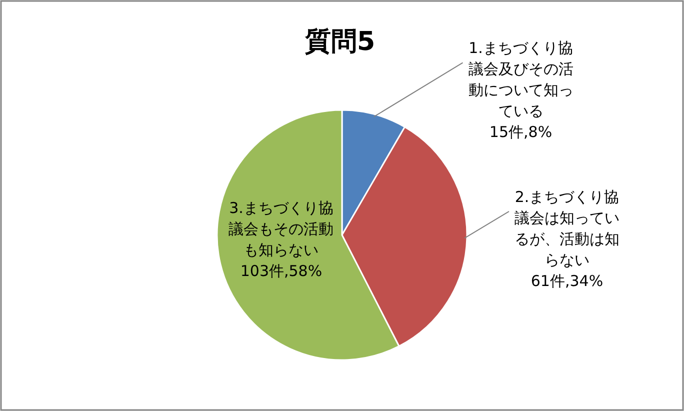  Describe the element at coordinates (340, 42) in the screenshot. I see `chart-title: 質問5` at that location.